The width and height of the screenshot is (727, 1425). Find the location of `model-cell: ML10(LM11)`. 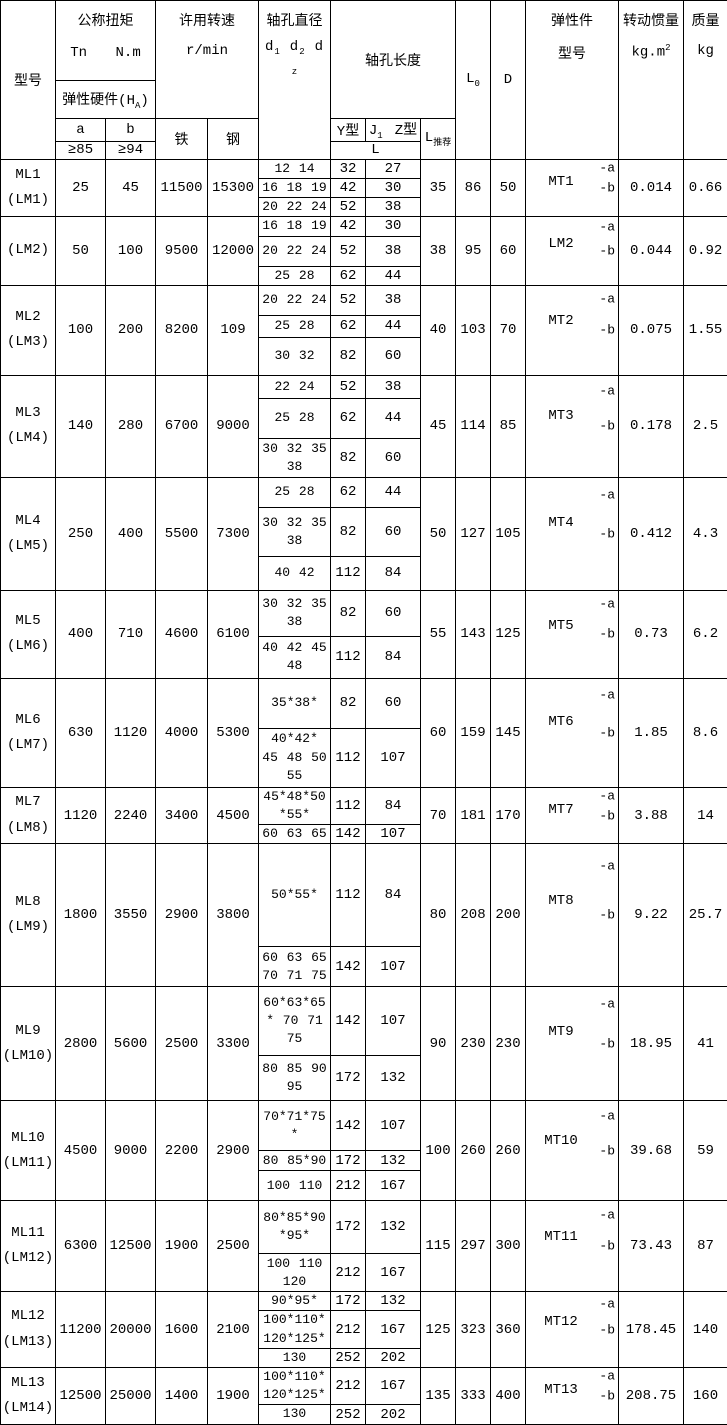

model-cell: ML10(LM11) is located at coordinates (28, 1151).